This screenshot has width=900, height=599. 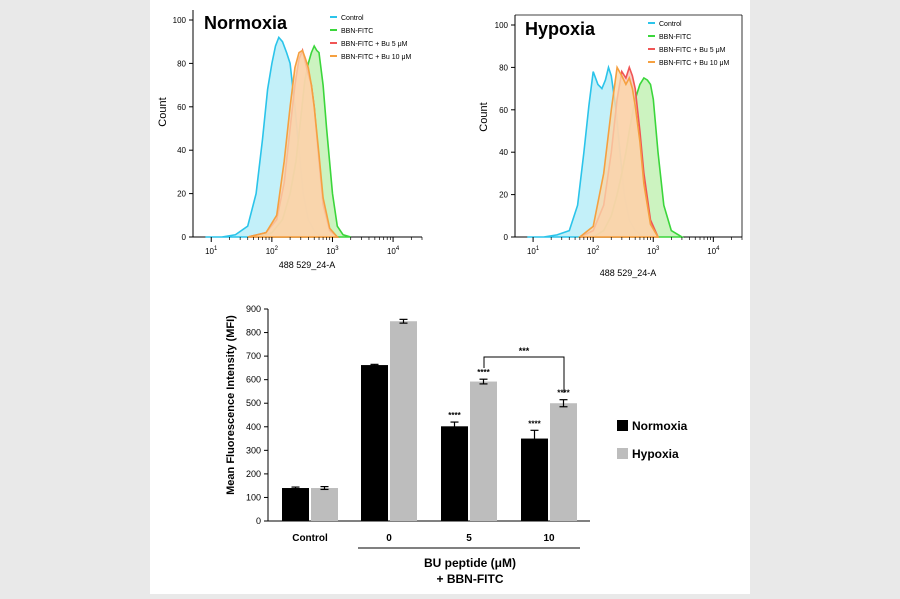 What do you see at coordinates (503, 152) in the screenshot?
I see `h1-y-tick-label: 40` at bounding box center [503, 152].